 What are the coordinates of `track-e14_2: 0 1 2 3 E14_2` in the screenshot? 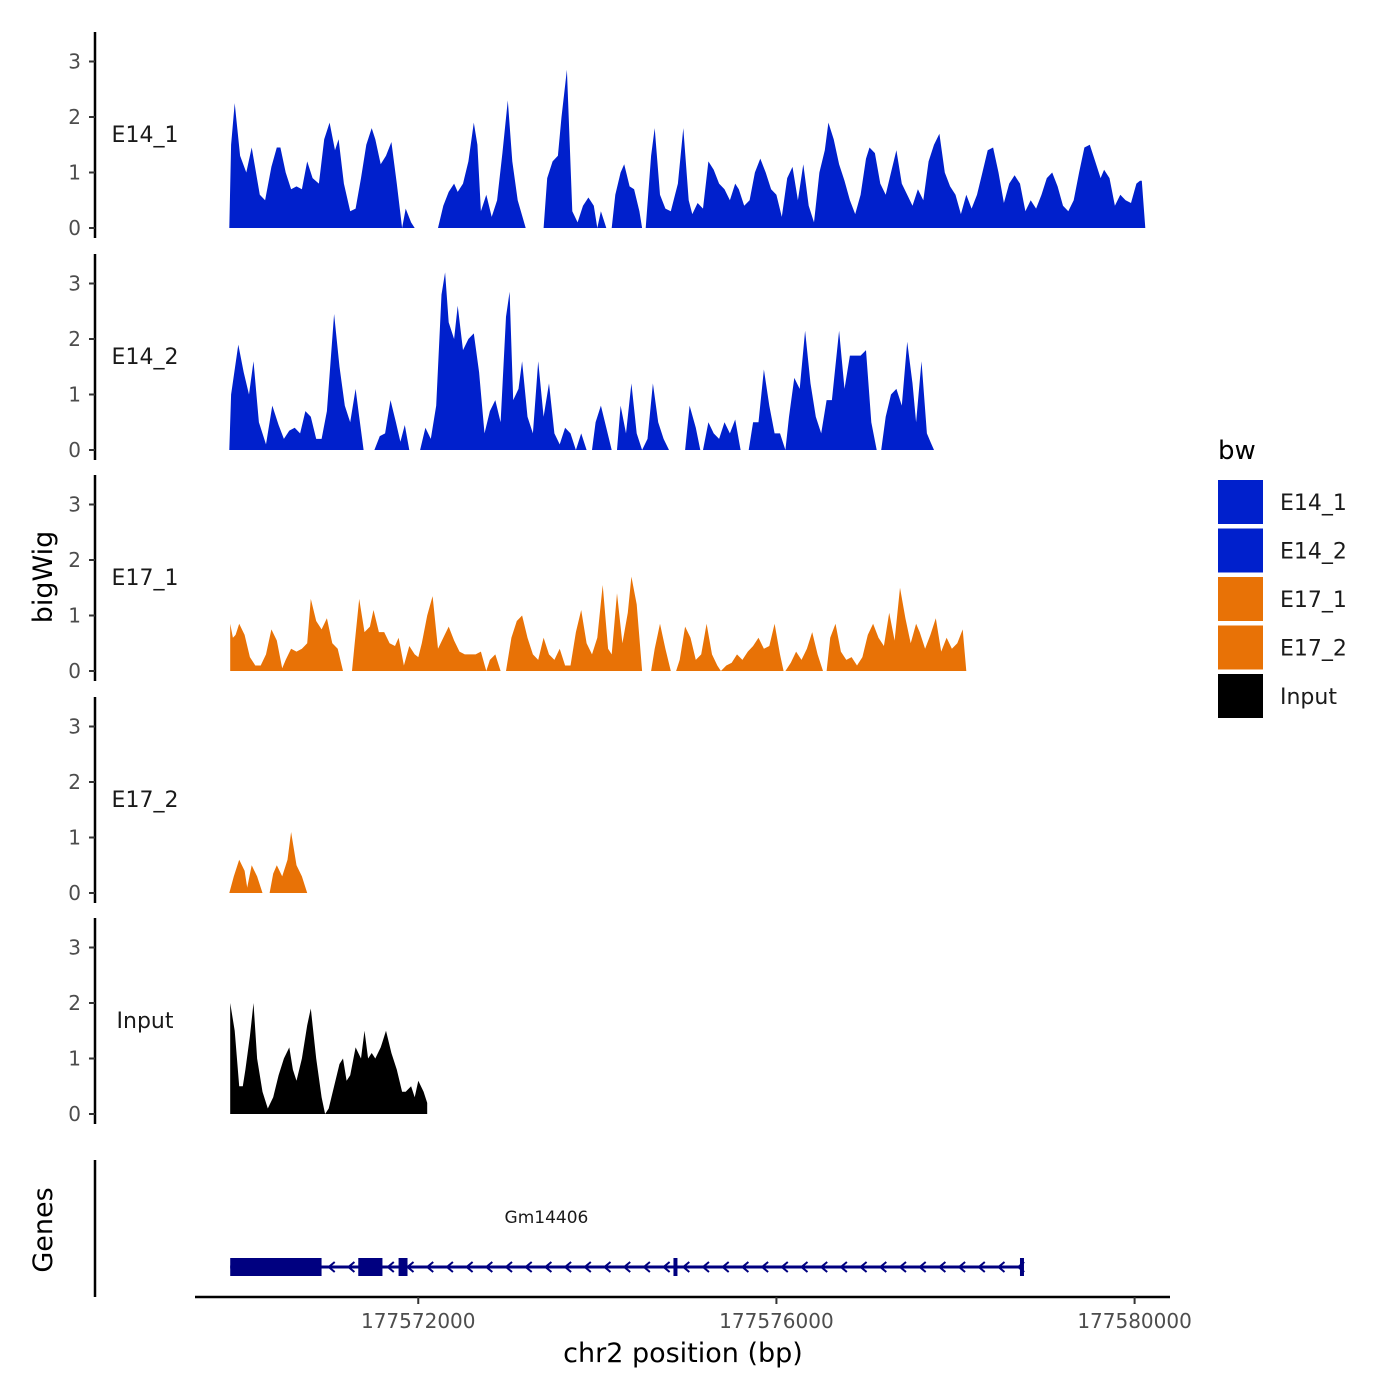 It's located at (501, 358).